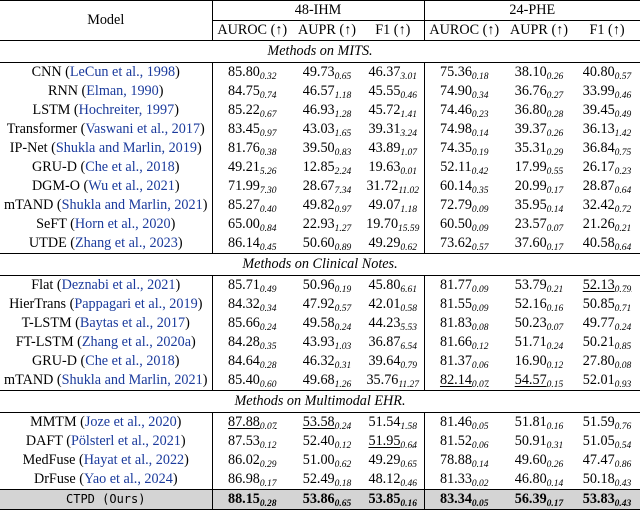 The height and width of the screenshot is (510, 640). I want to click on value-wrap: 35.7611.27, so click(393, 381).